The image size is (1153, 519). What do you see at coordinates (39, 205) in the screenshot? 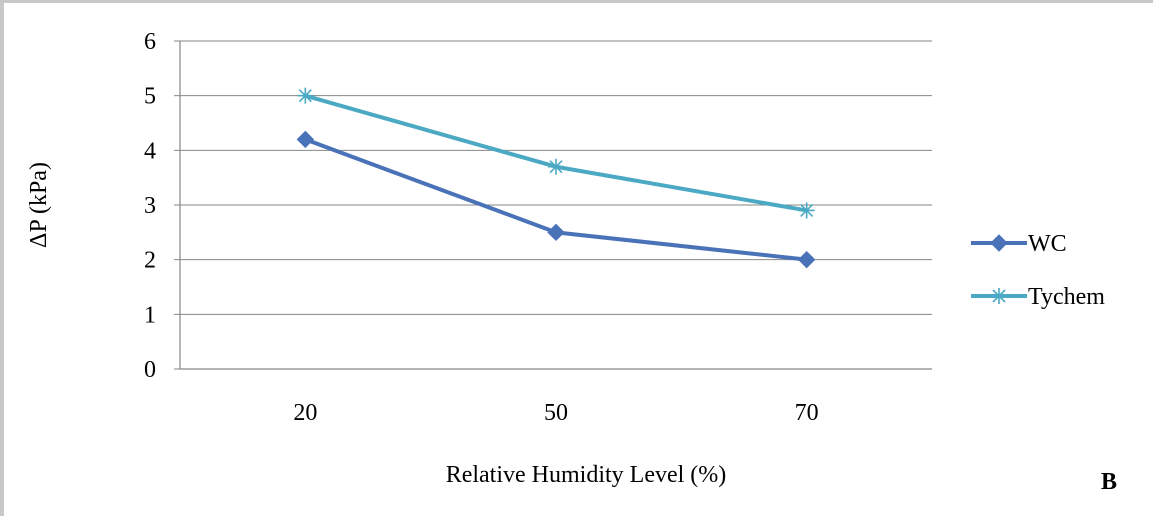
I see `y-axis-title: ΔP (kPa)` at bounding box center [39, 205].